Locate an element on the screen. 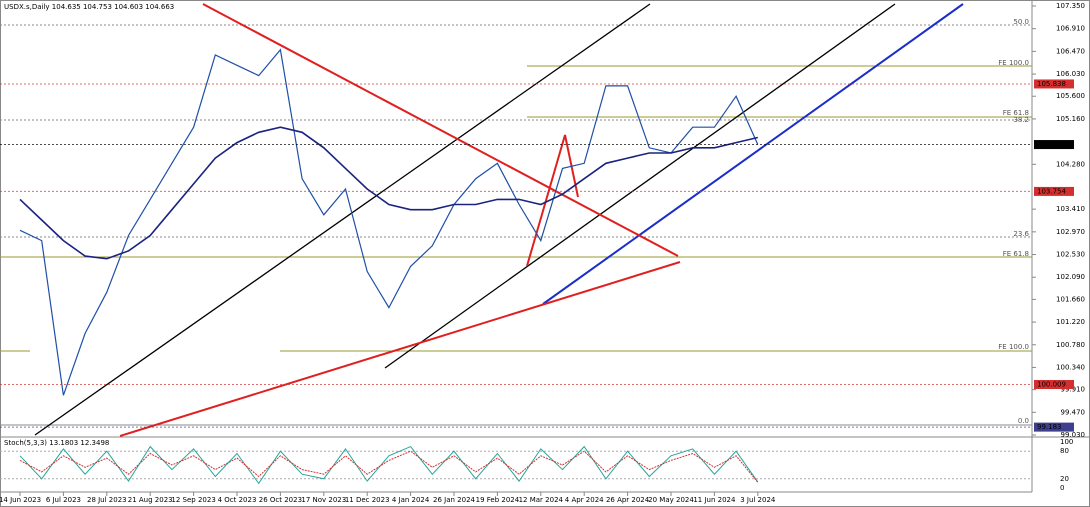  stoch-tick-label: 100 is located at coordinates (1066, 442).